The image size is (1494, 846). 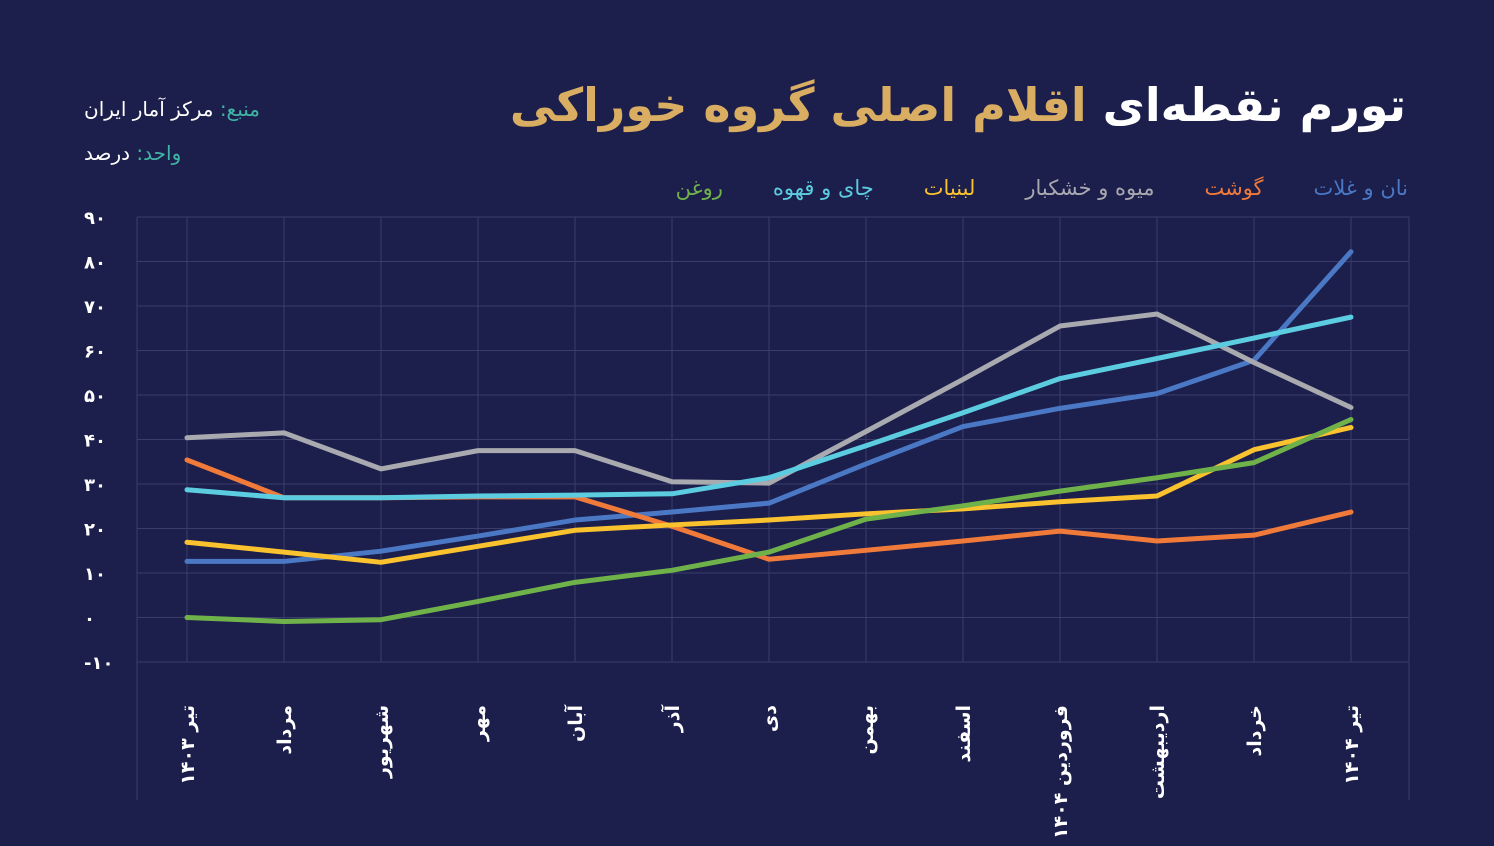 What do you see at coordinates (95, 574) in the screenshot?
I see `y-tick-label: ۱۰` at bounding box center [95, 574].